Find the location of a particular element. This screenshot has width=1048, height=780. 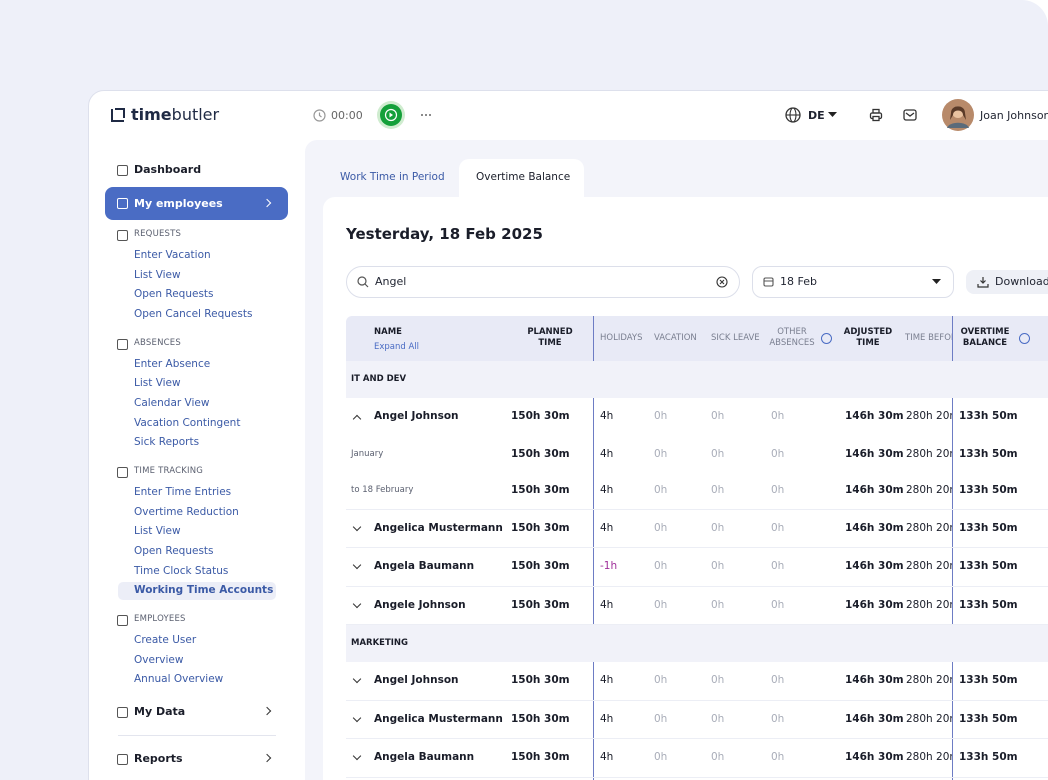

nav-item: Sick Reports is located at coordinates (166, 442).